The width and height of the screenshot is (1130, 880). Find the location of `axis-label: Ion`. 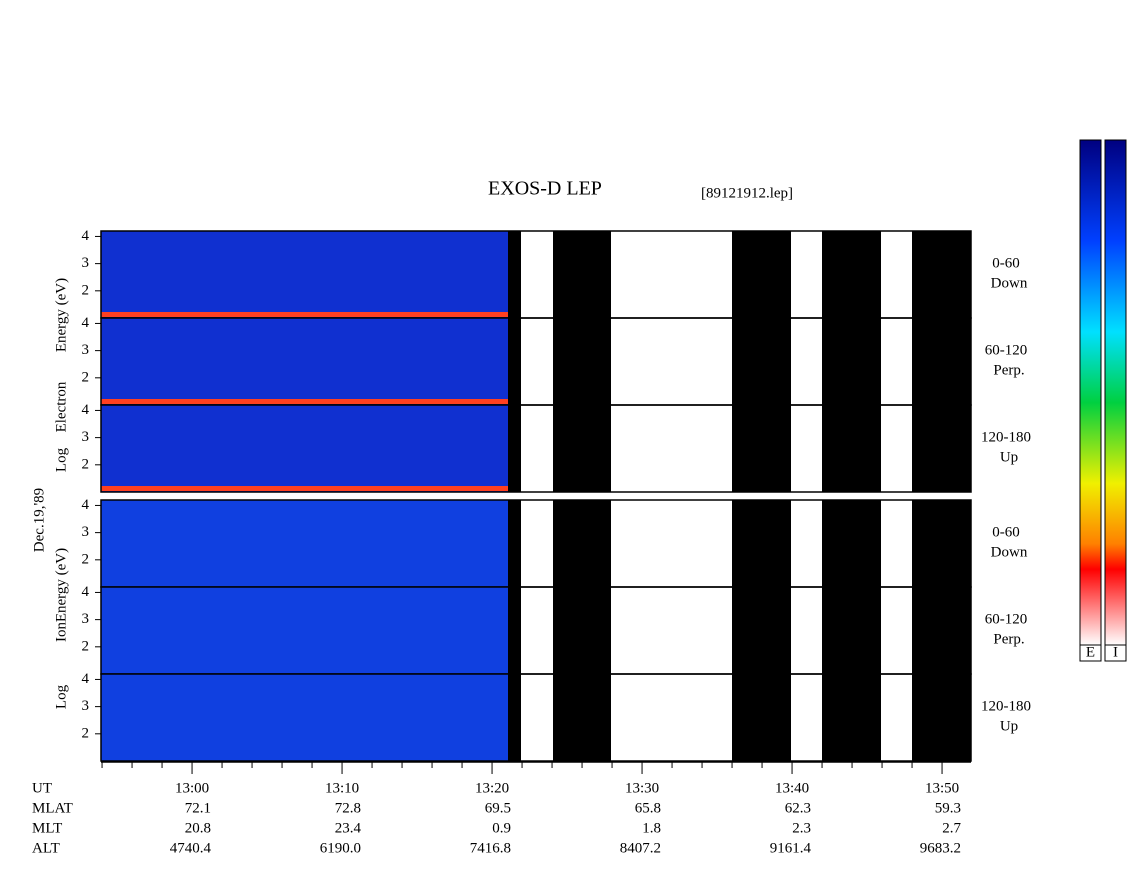

axis-label: Ion is located at coordinates (61, 632).